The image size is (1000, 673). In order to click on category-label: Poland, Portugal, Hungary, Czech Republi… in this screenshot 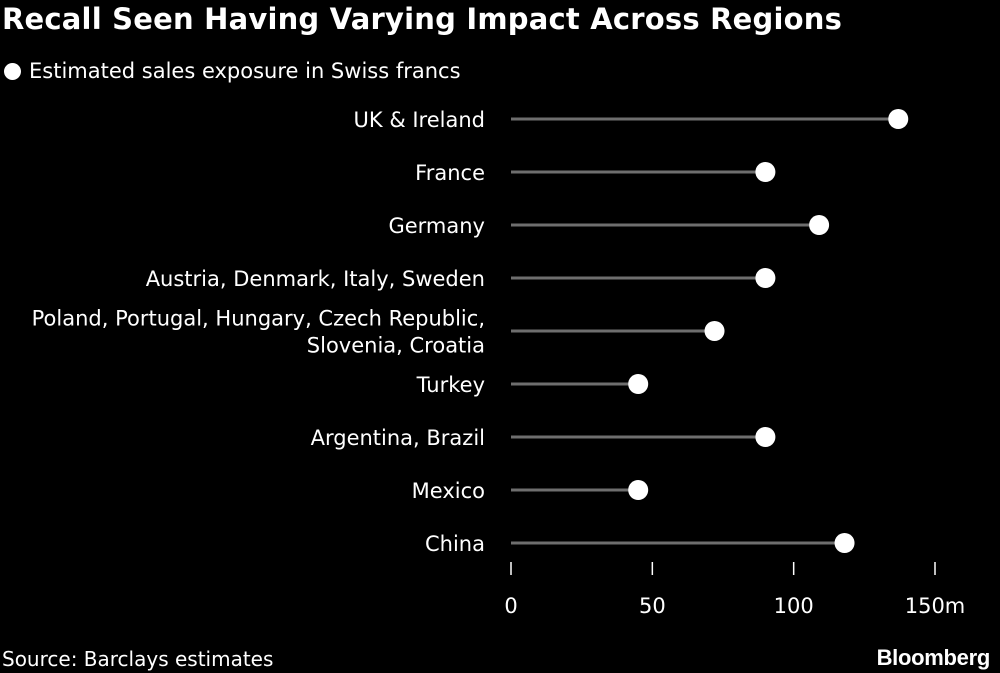, I will do `click(258, 319)`.